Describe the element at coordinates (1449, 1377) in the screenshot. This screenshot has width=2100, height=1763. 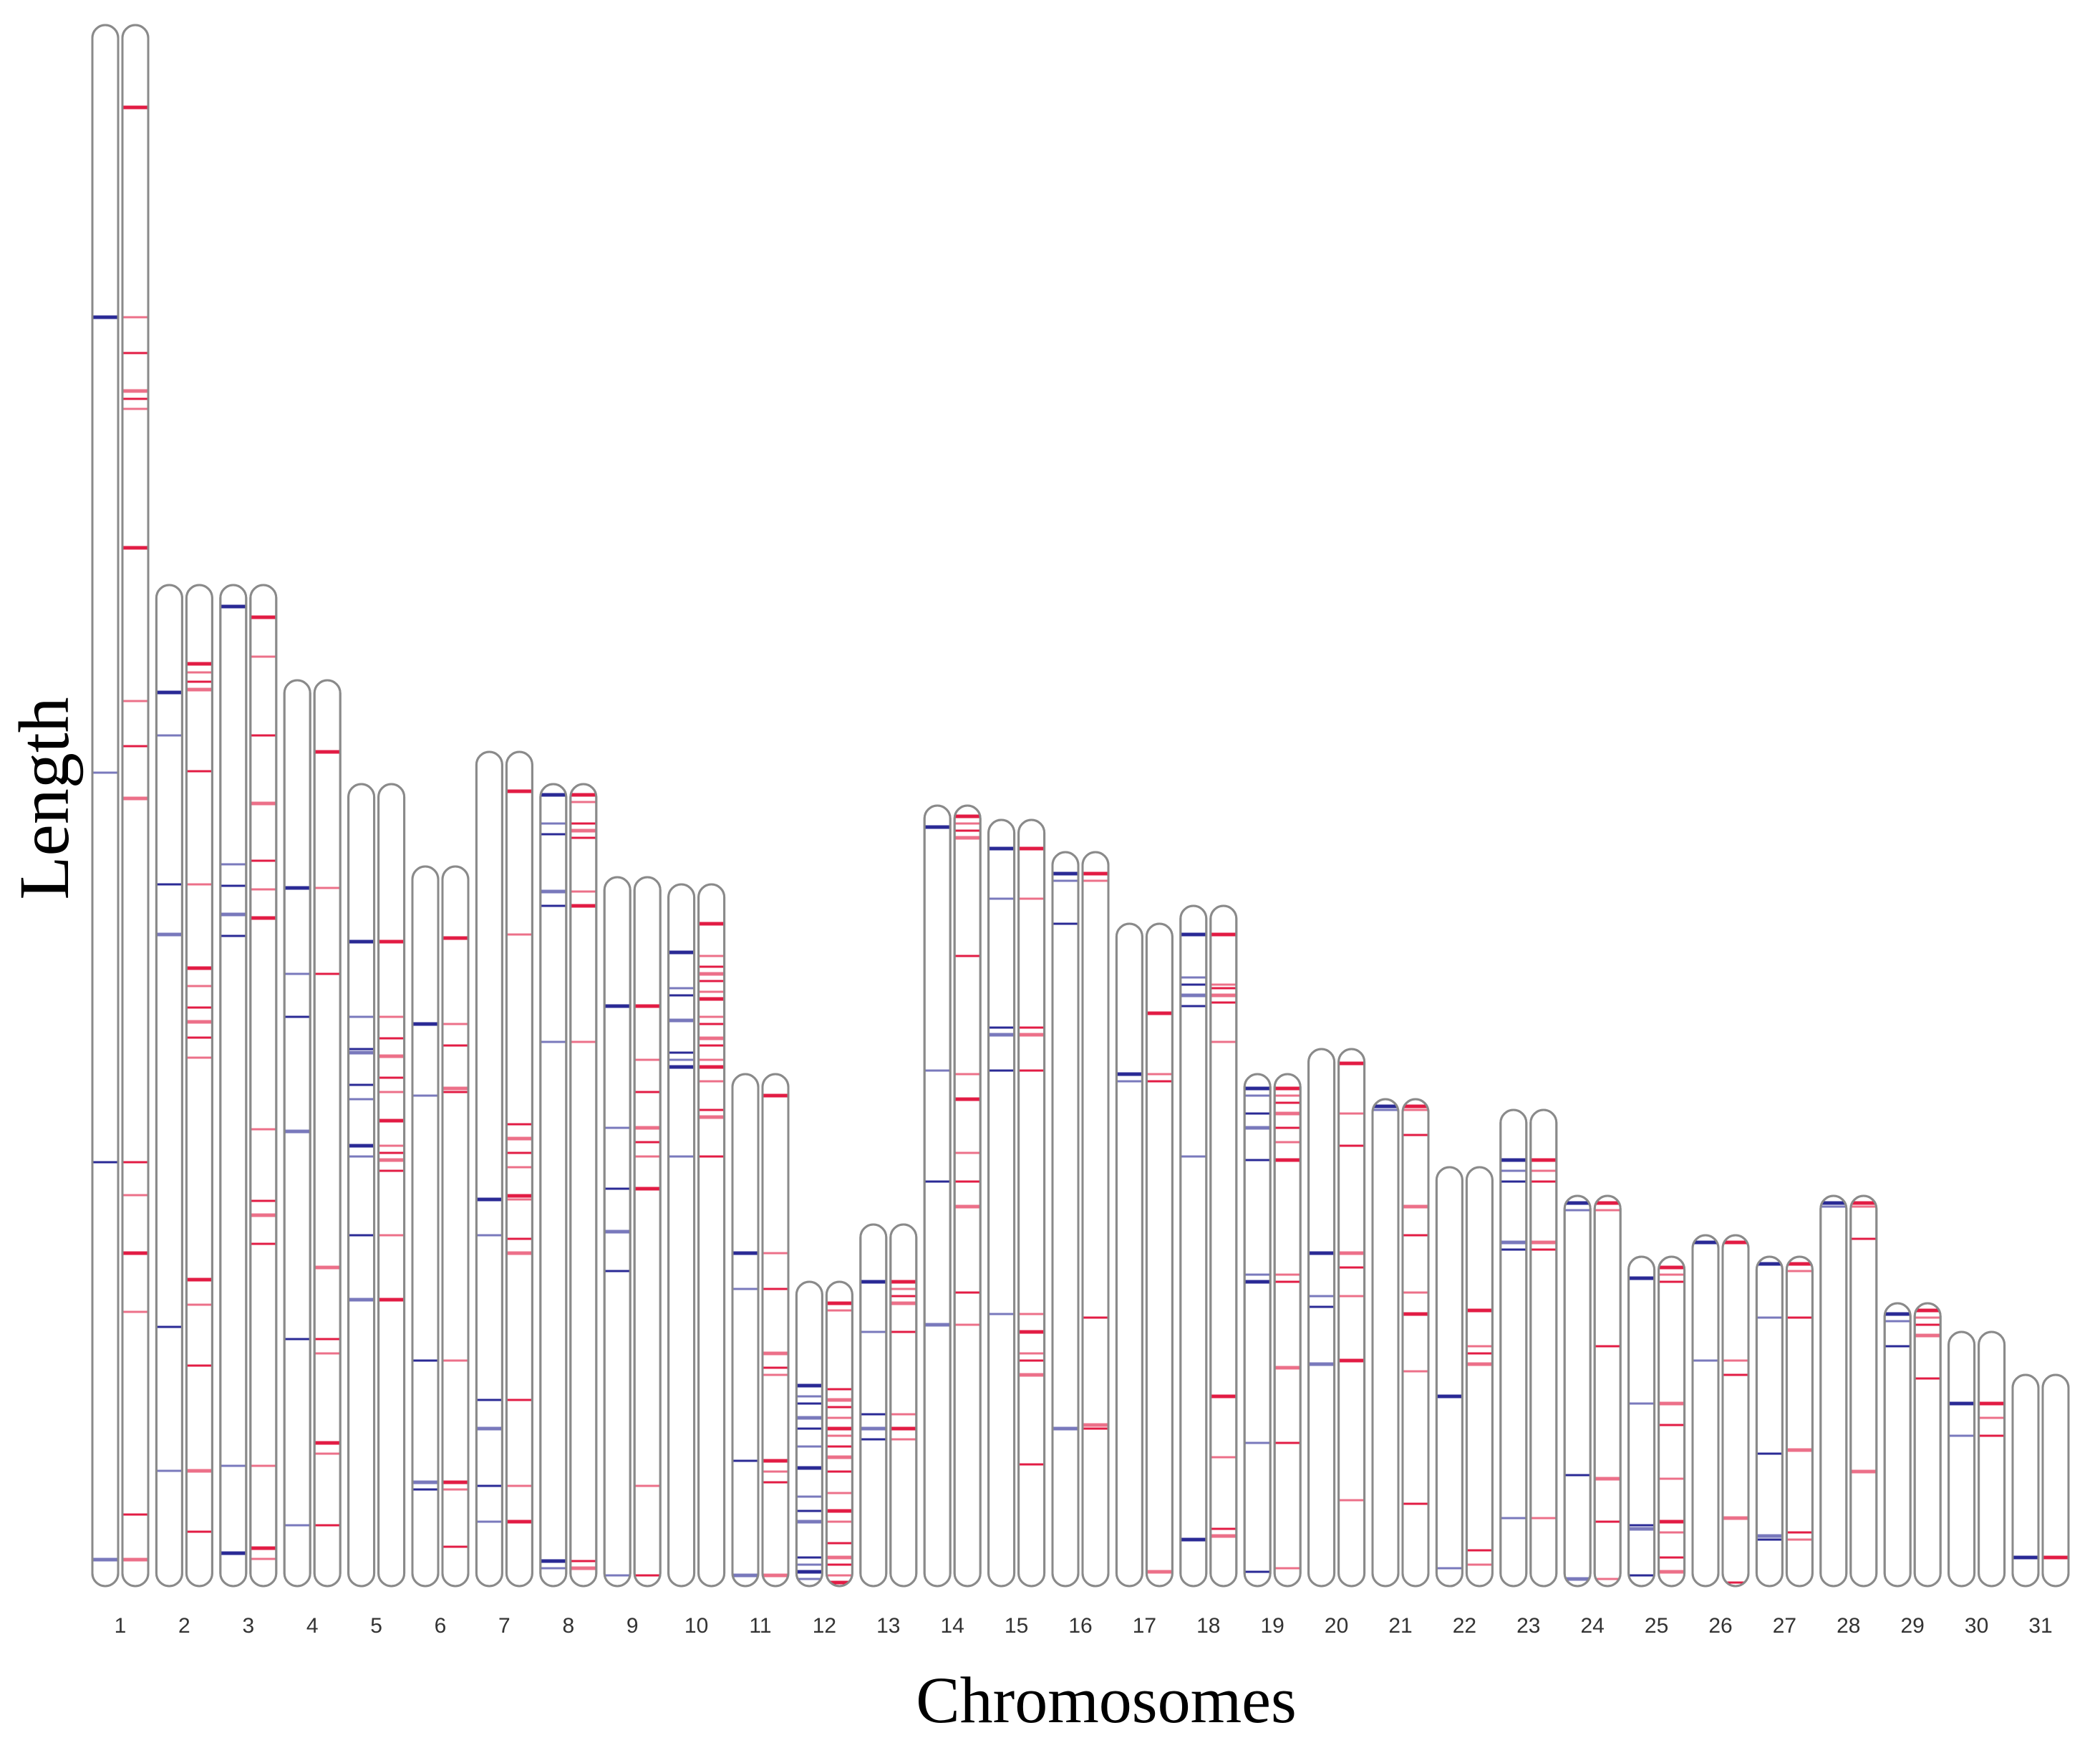
I see `chromosome-22-left-body` at that location.